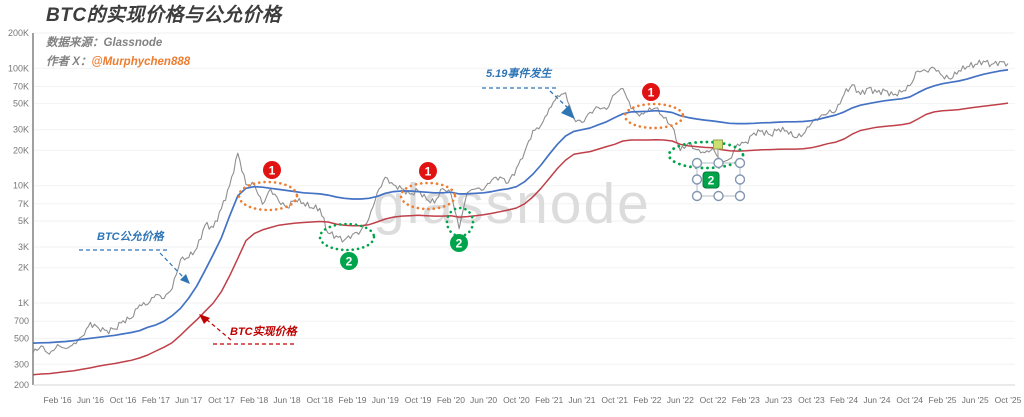  Describe the element at coordinates (21, 385) in the screenshot. I see `y-tick-label: 200` at that location.